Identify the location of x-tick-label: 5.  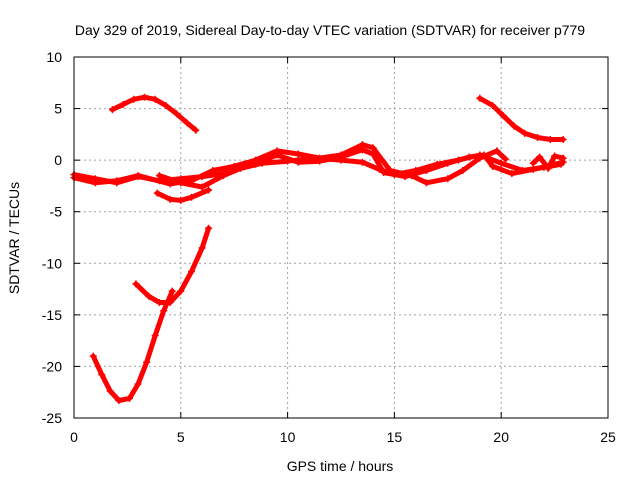
(181, 437).